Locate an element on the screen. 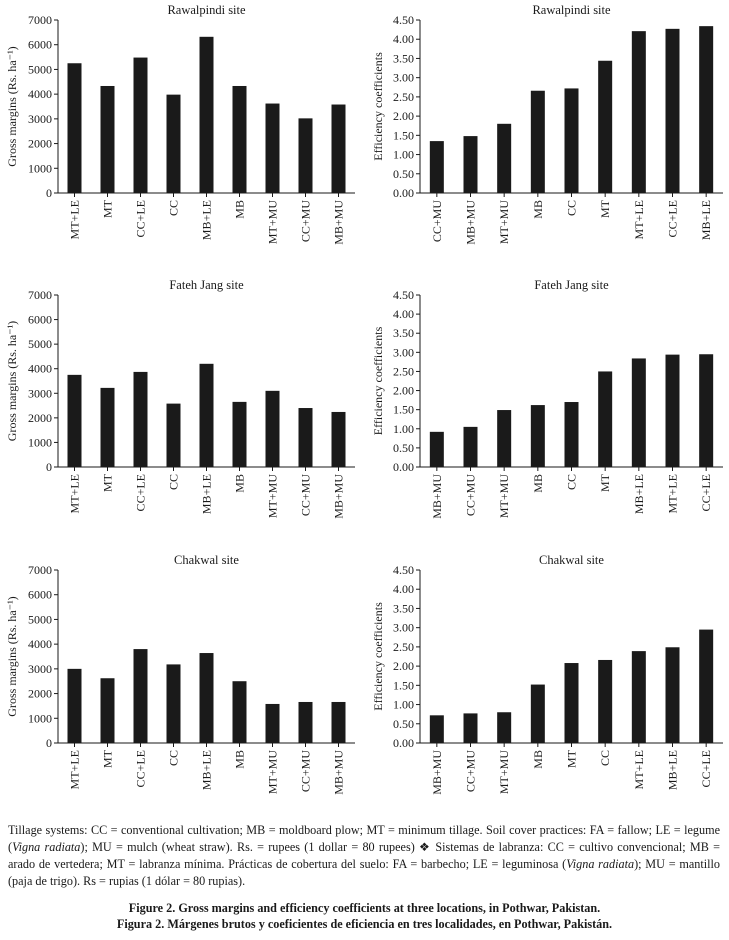 The height and width of the screenshot is (940, 729). x-tick-label: CC+LE is located at coordinates (141, 492).